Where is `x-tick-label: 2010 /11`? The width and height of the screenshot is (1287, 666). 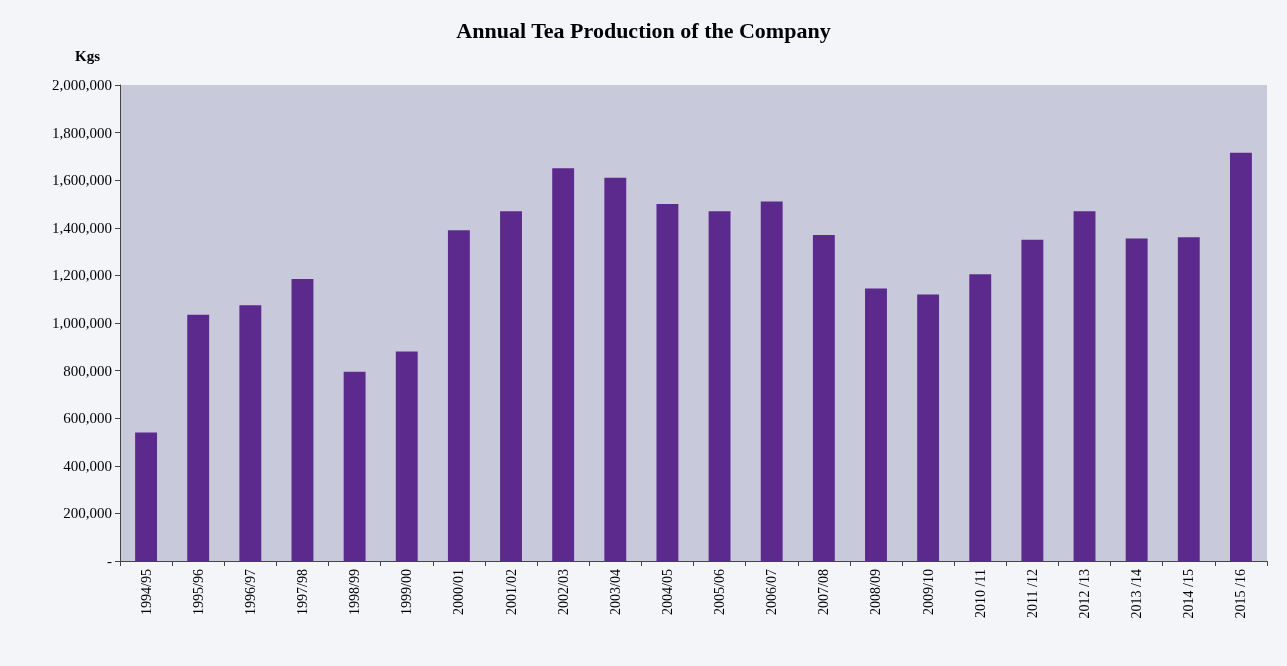
x-tick-label: 2010 /11 is located at coordinates (980, 593).